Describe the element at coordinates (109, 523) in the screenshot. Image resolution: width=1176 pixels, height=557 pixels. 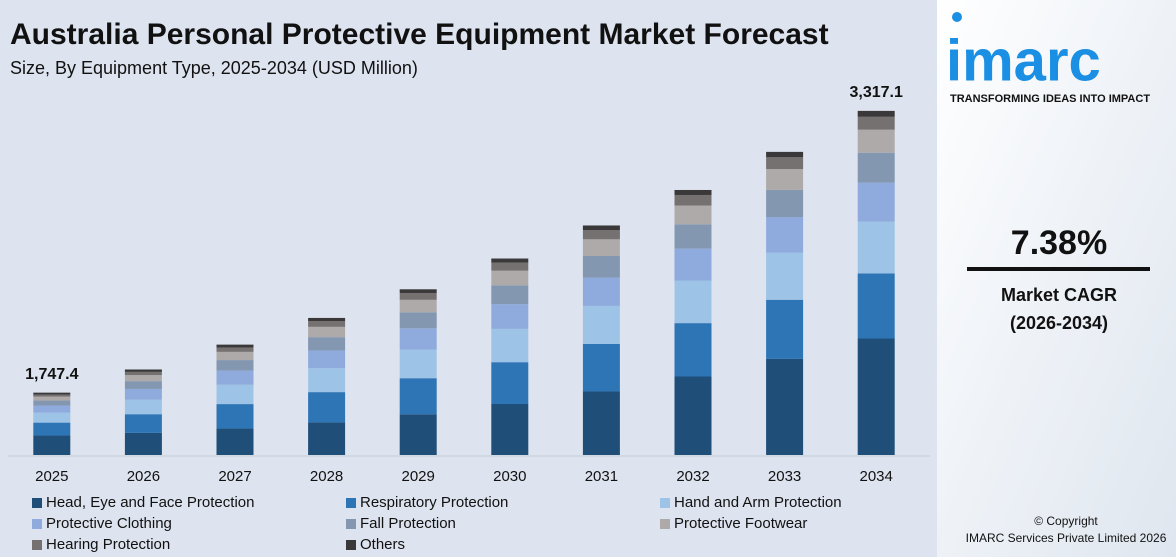
I see `legend-label: Protective Clothing` at that location.